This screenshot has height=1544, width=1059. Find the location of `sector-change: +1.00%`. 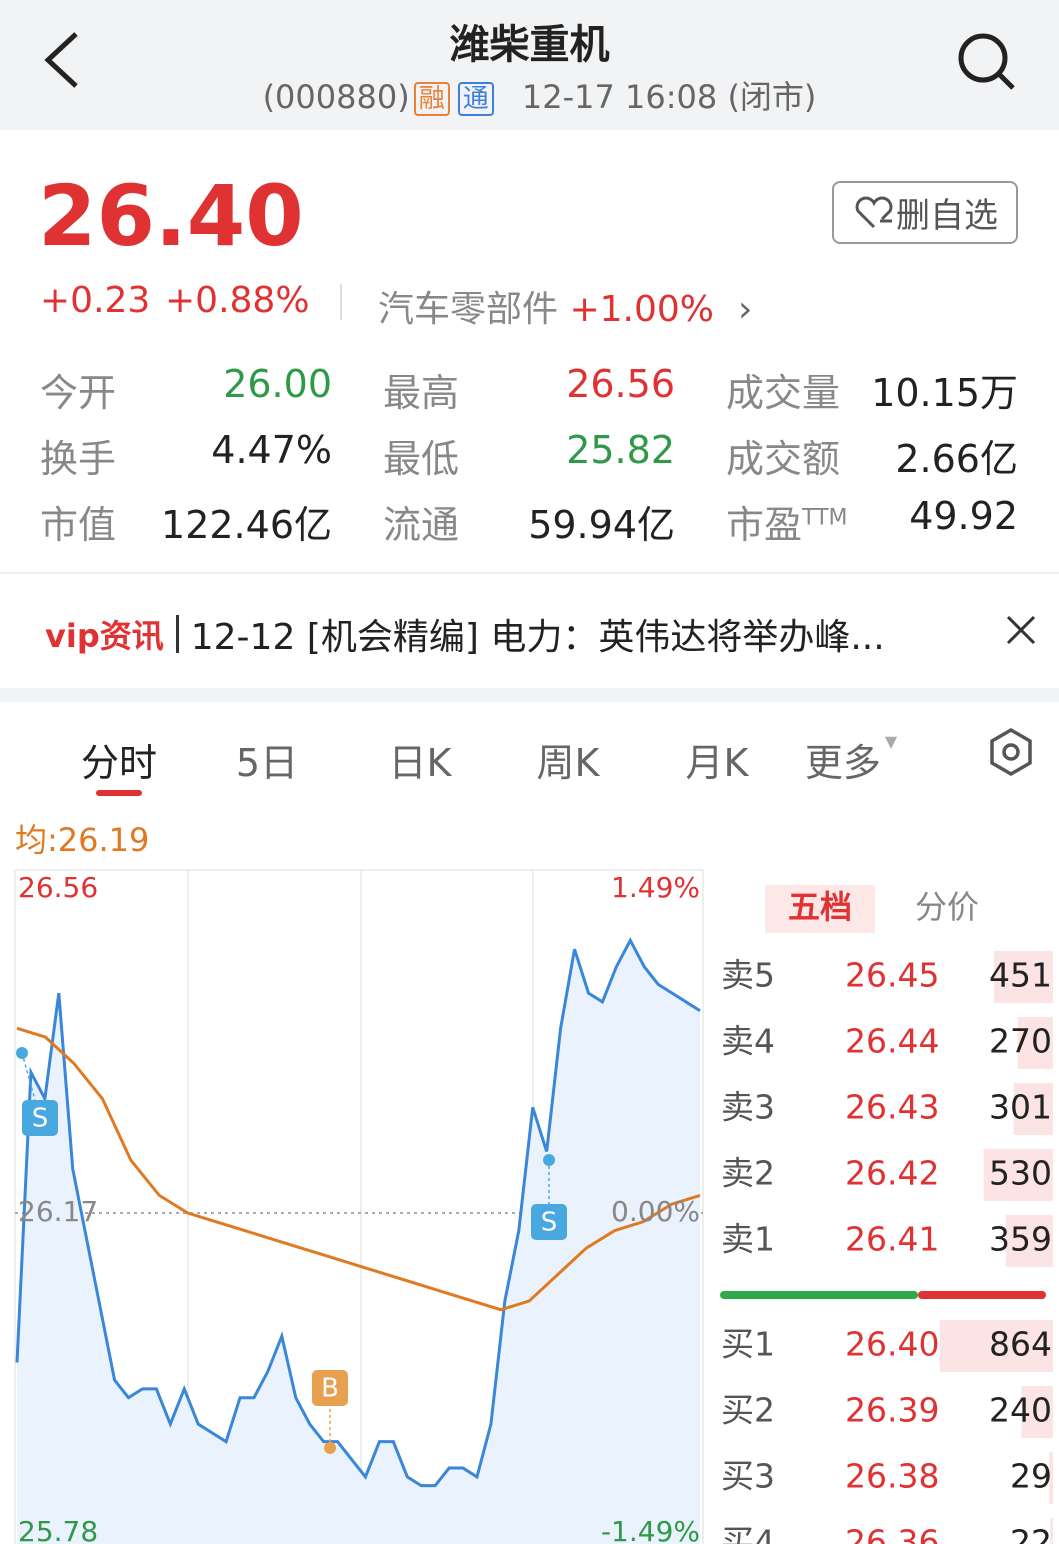

sector-change: +1.00% is located at coordinates (641, 309).